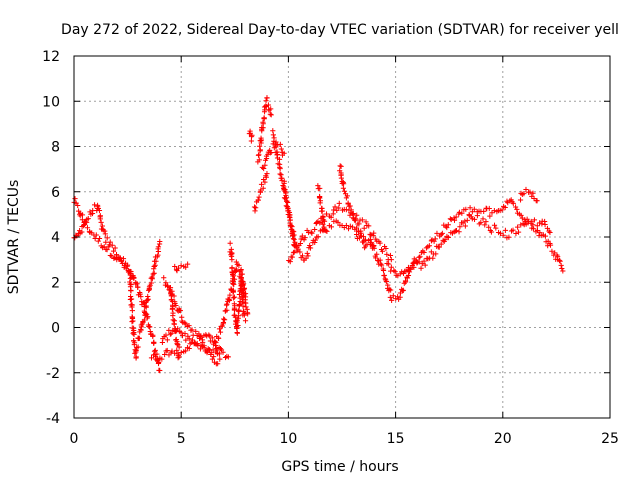 This screenshot has height=480, width=640. Describe the element at coordinates (51, 102) in the screenshot. I see `y-tick-label: 10` at that location.